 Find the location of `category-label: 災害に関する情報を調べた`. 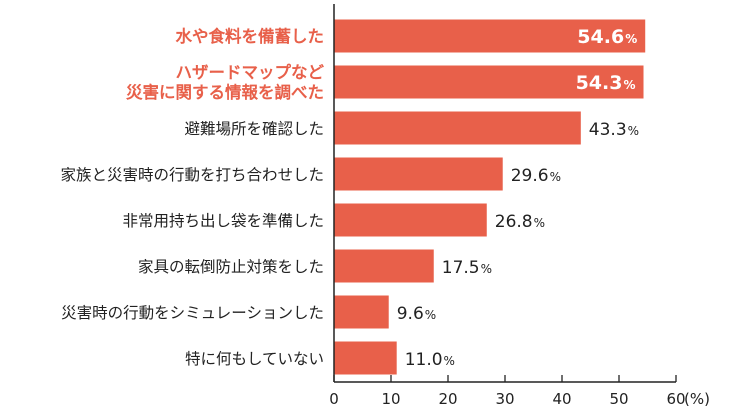

category-label: 災害に関する情報を調べた is located at coordinates (225, 92).